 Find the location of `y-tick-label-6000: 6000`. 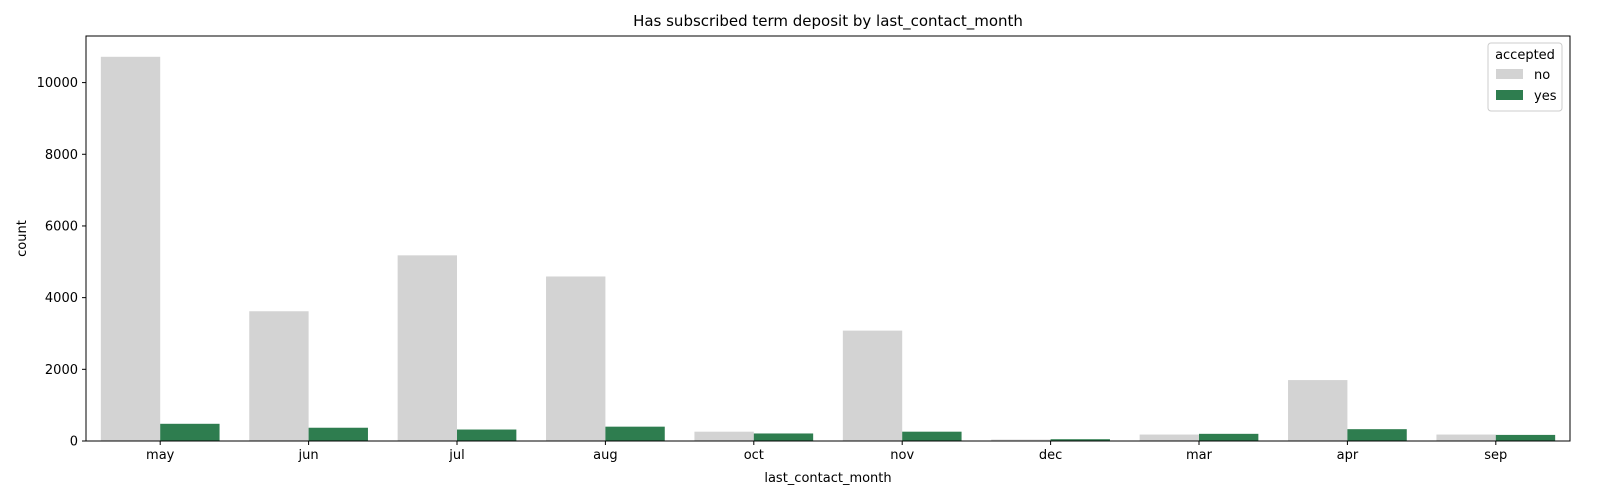

y-tick-label-6000: 6000 is located at coordinates (61, 226).